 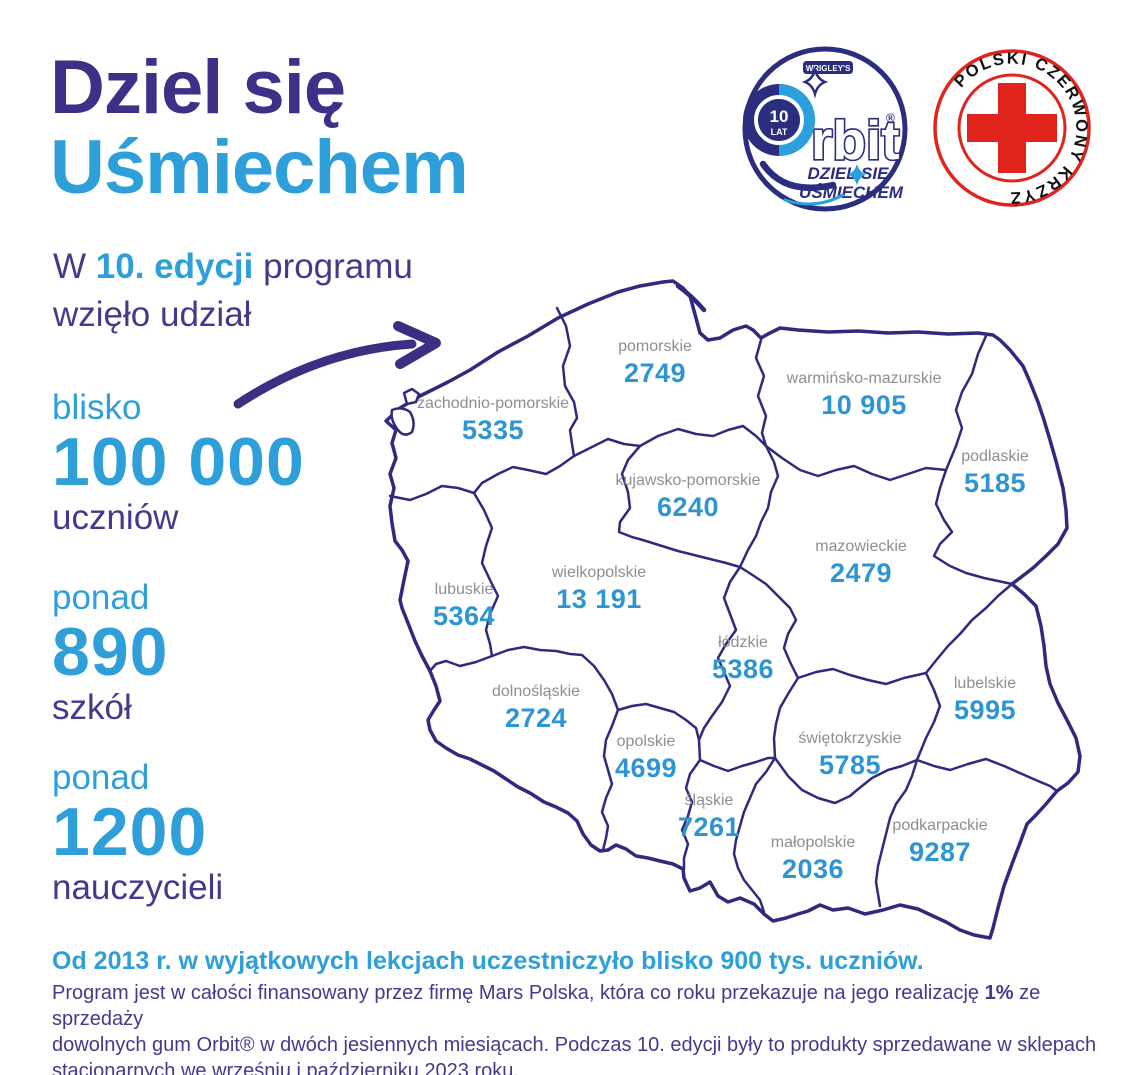 What do you see at coordinates (813, 869) in the screenshot?
I see `region-value: 2036` at bounding box center [813, 869].